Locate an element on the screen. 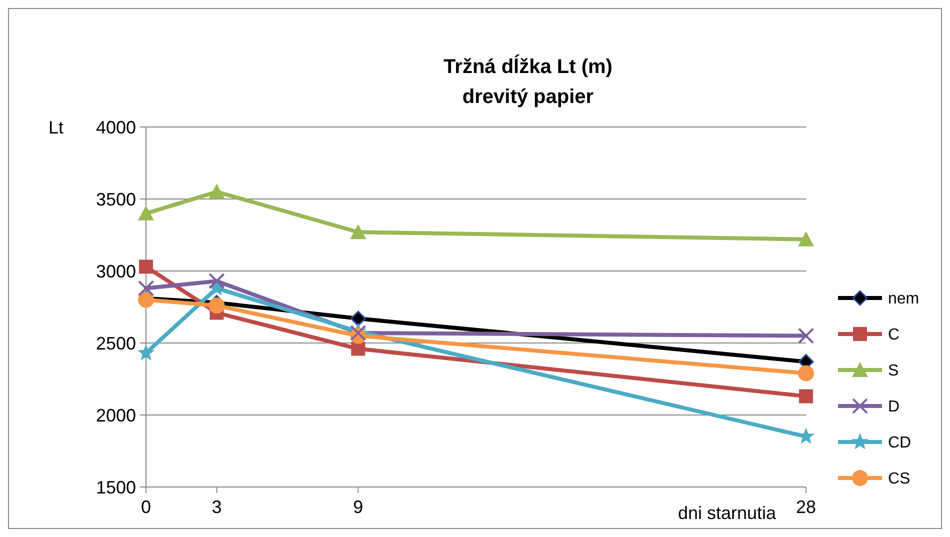  y-tick-label: 3000 is located at coordinates (116, 271).